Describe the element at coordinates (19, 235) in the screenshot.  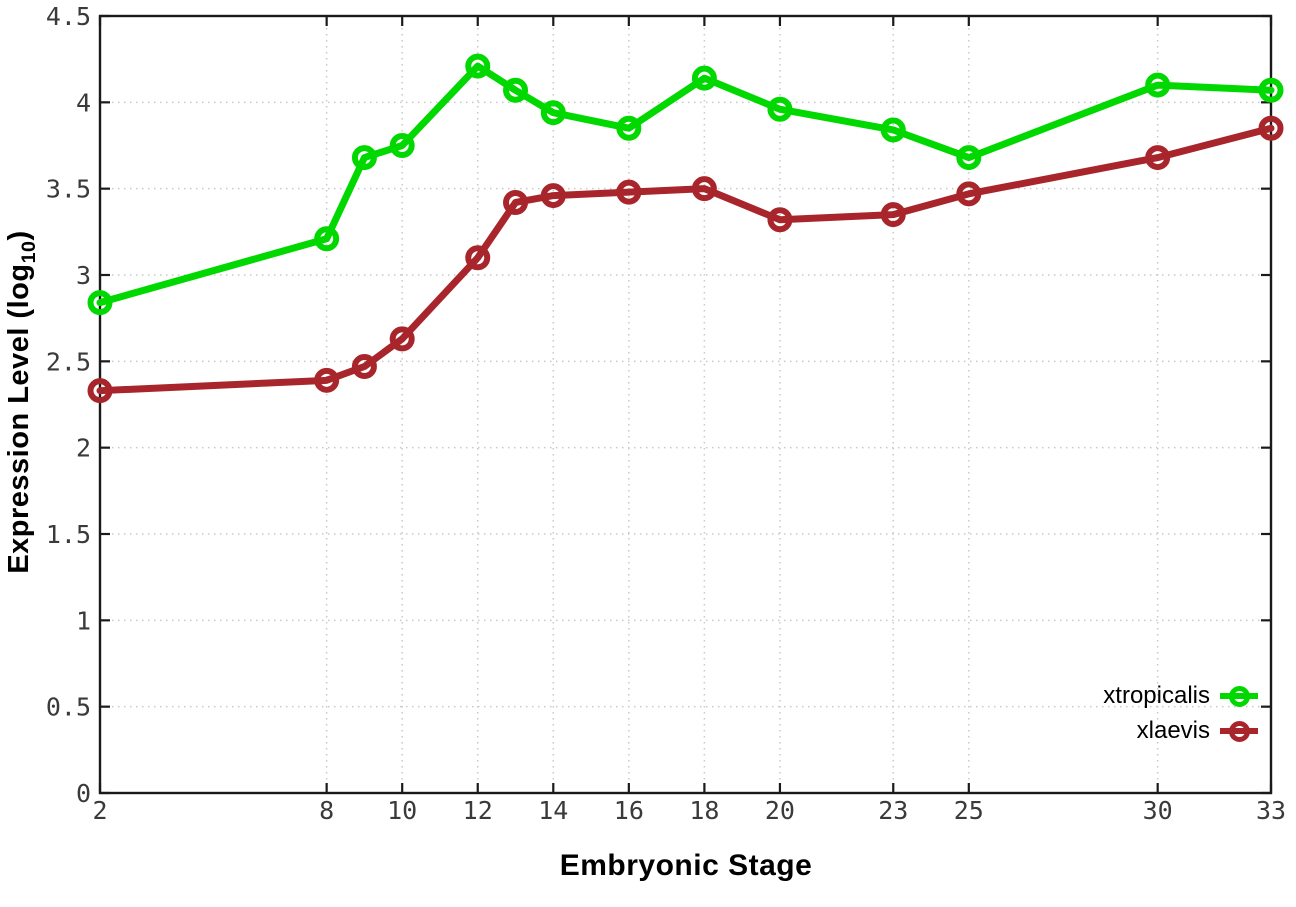
I see `y-axis-title-suffix: )` at that location.